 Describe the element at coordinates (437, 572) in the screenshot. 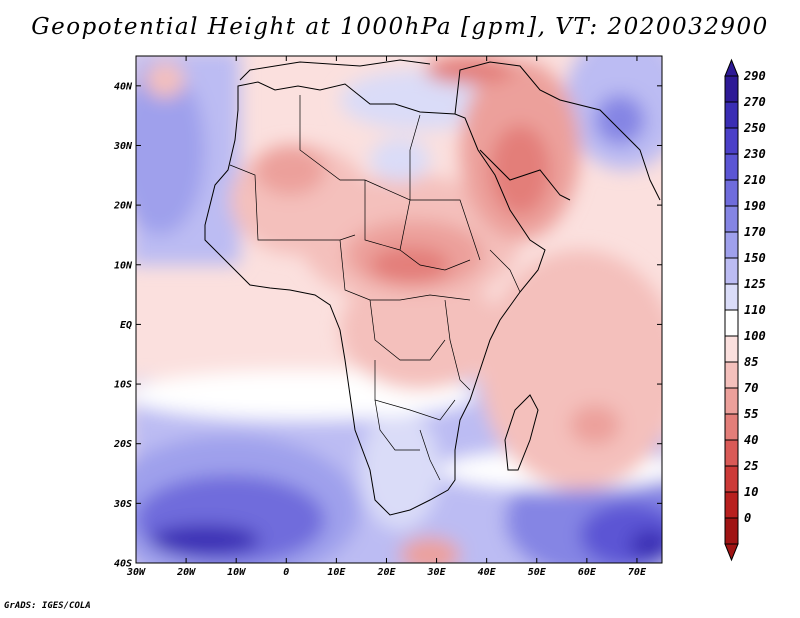

I see `lon-label: 30E` at that location.